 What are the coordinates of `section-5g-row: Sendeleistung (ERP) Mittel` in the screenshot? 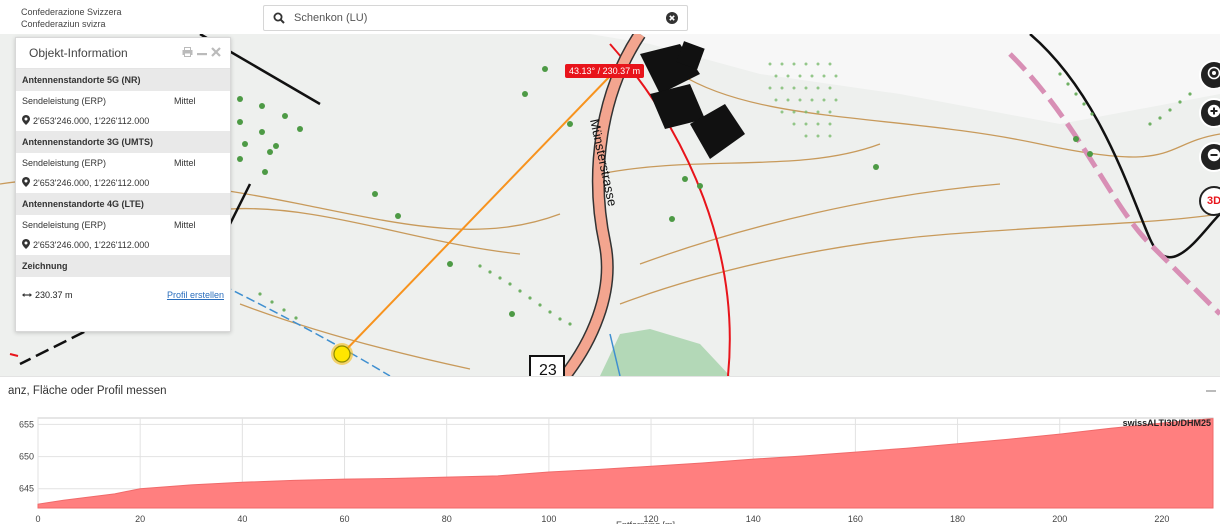 It's located at (123, 101).